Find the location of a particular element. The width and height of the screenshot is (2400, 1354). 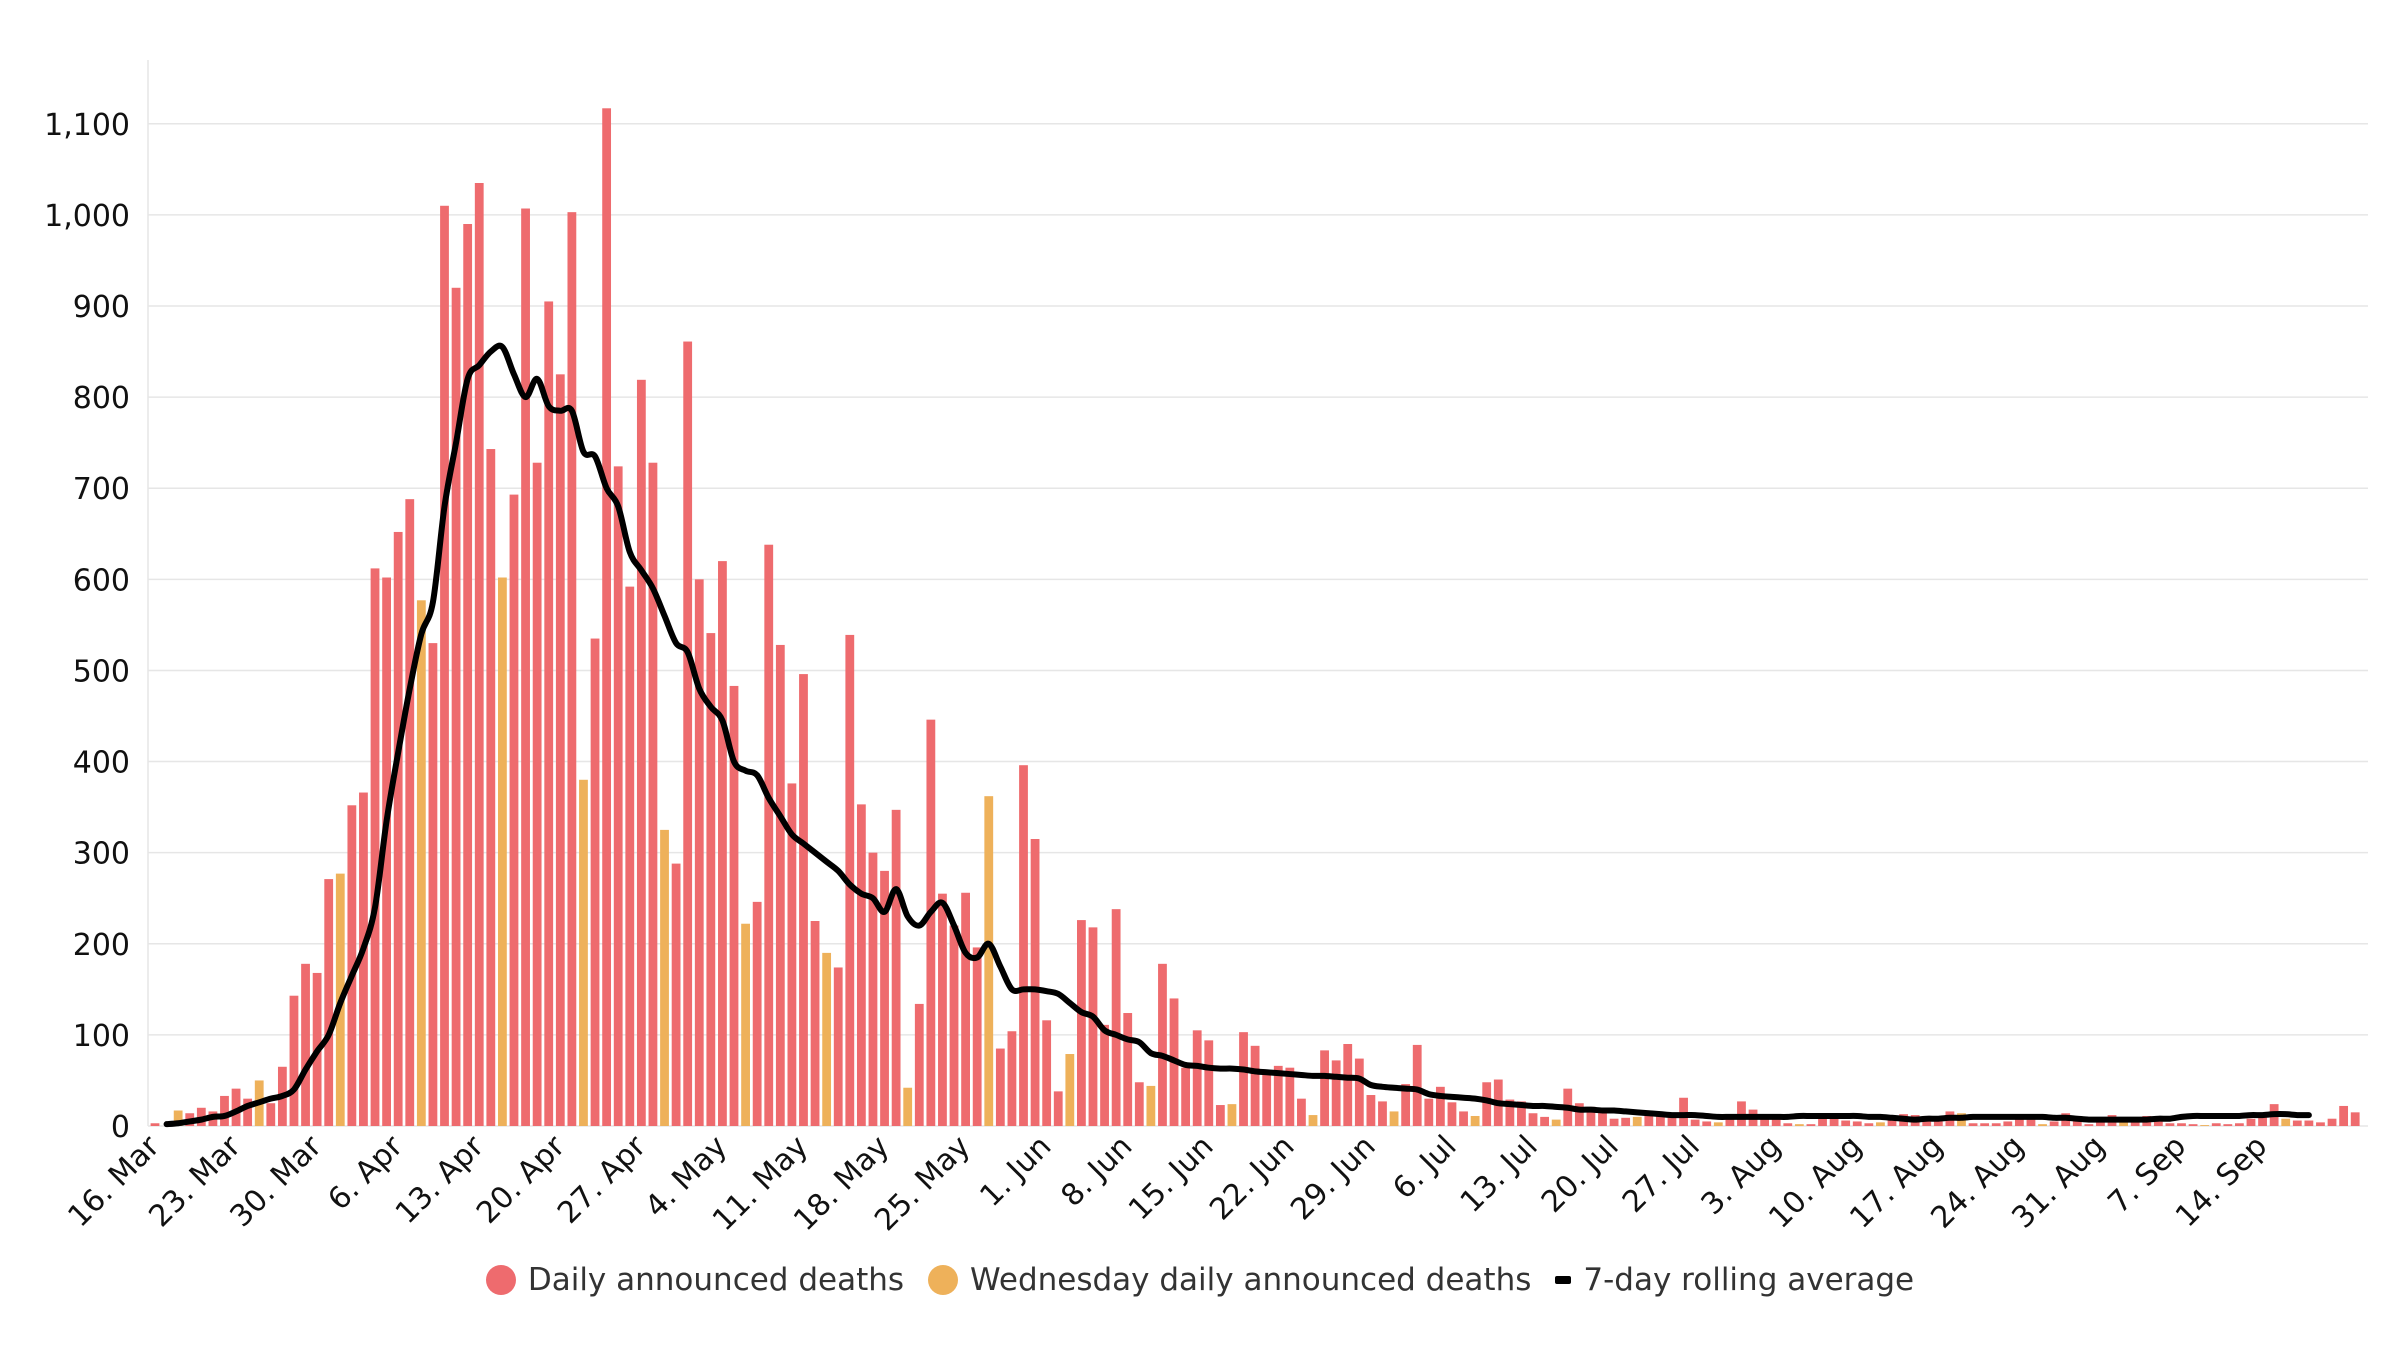

legend-item-daily: Daily announced deaths is located at coordinates (694, 1280).